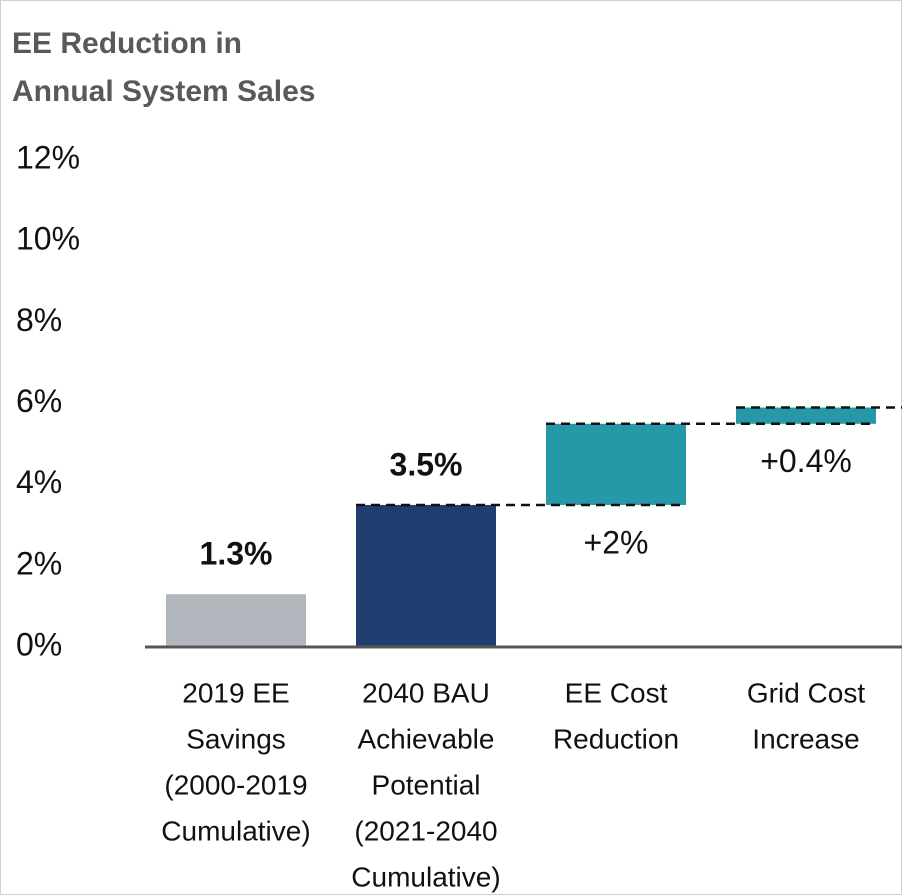 The height and width of the screenshot is (895, 902). I want to click on x-tick-label: (2021-2040, so click(425, 830).